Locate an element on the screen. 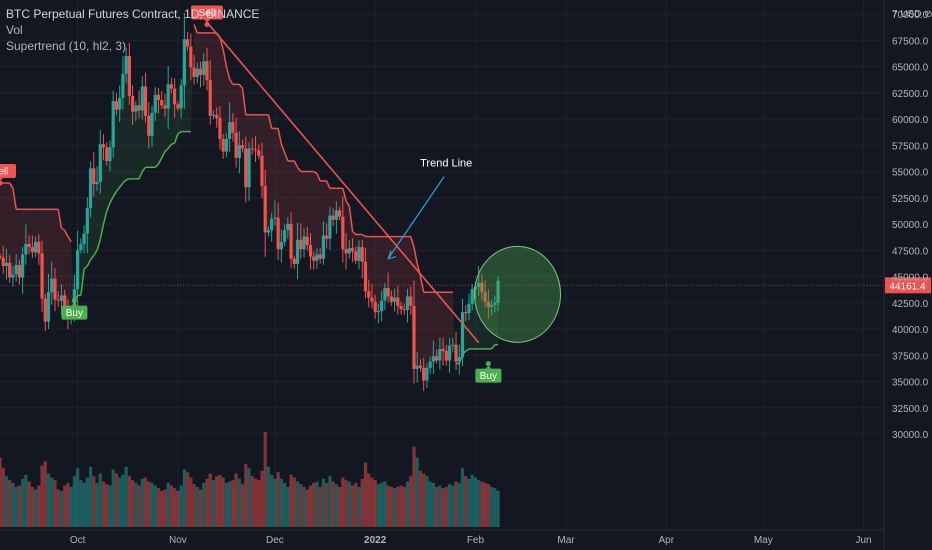 The width and height of the screenshot is (932, 550). buy-signal-box is located at coordinates (74, 312).